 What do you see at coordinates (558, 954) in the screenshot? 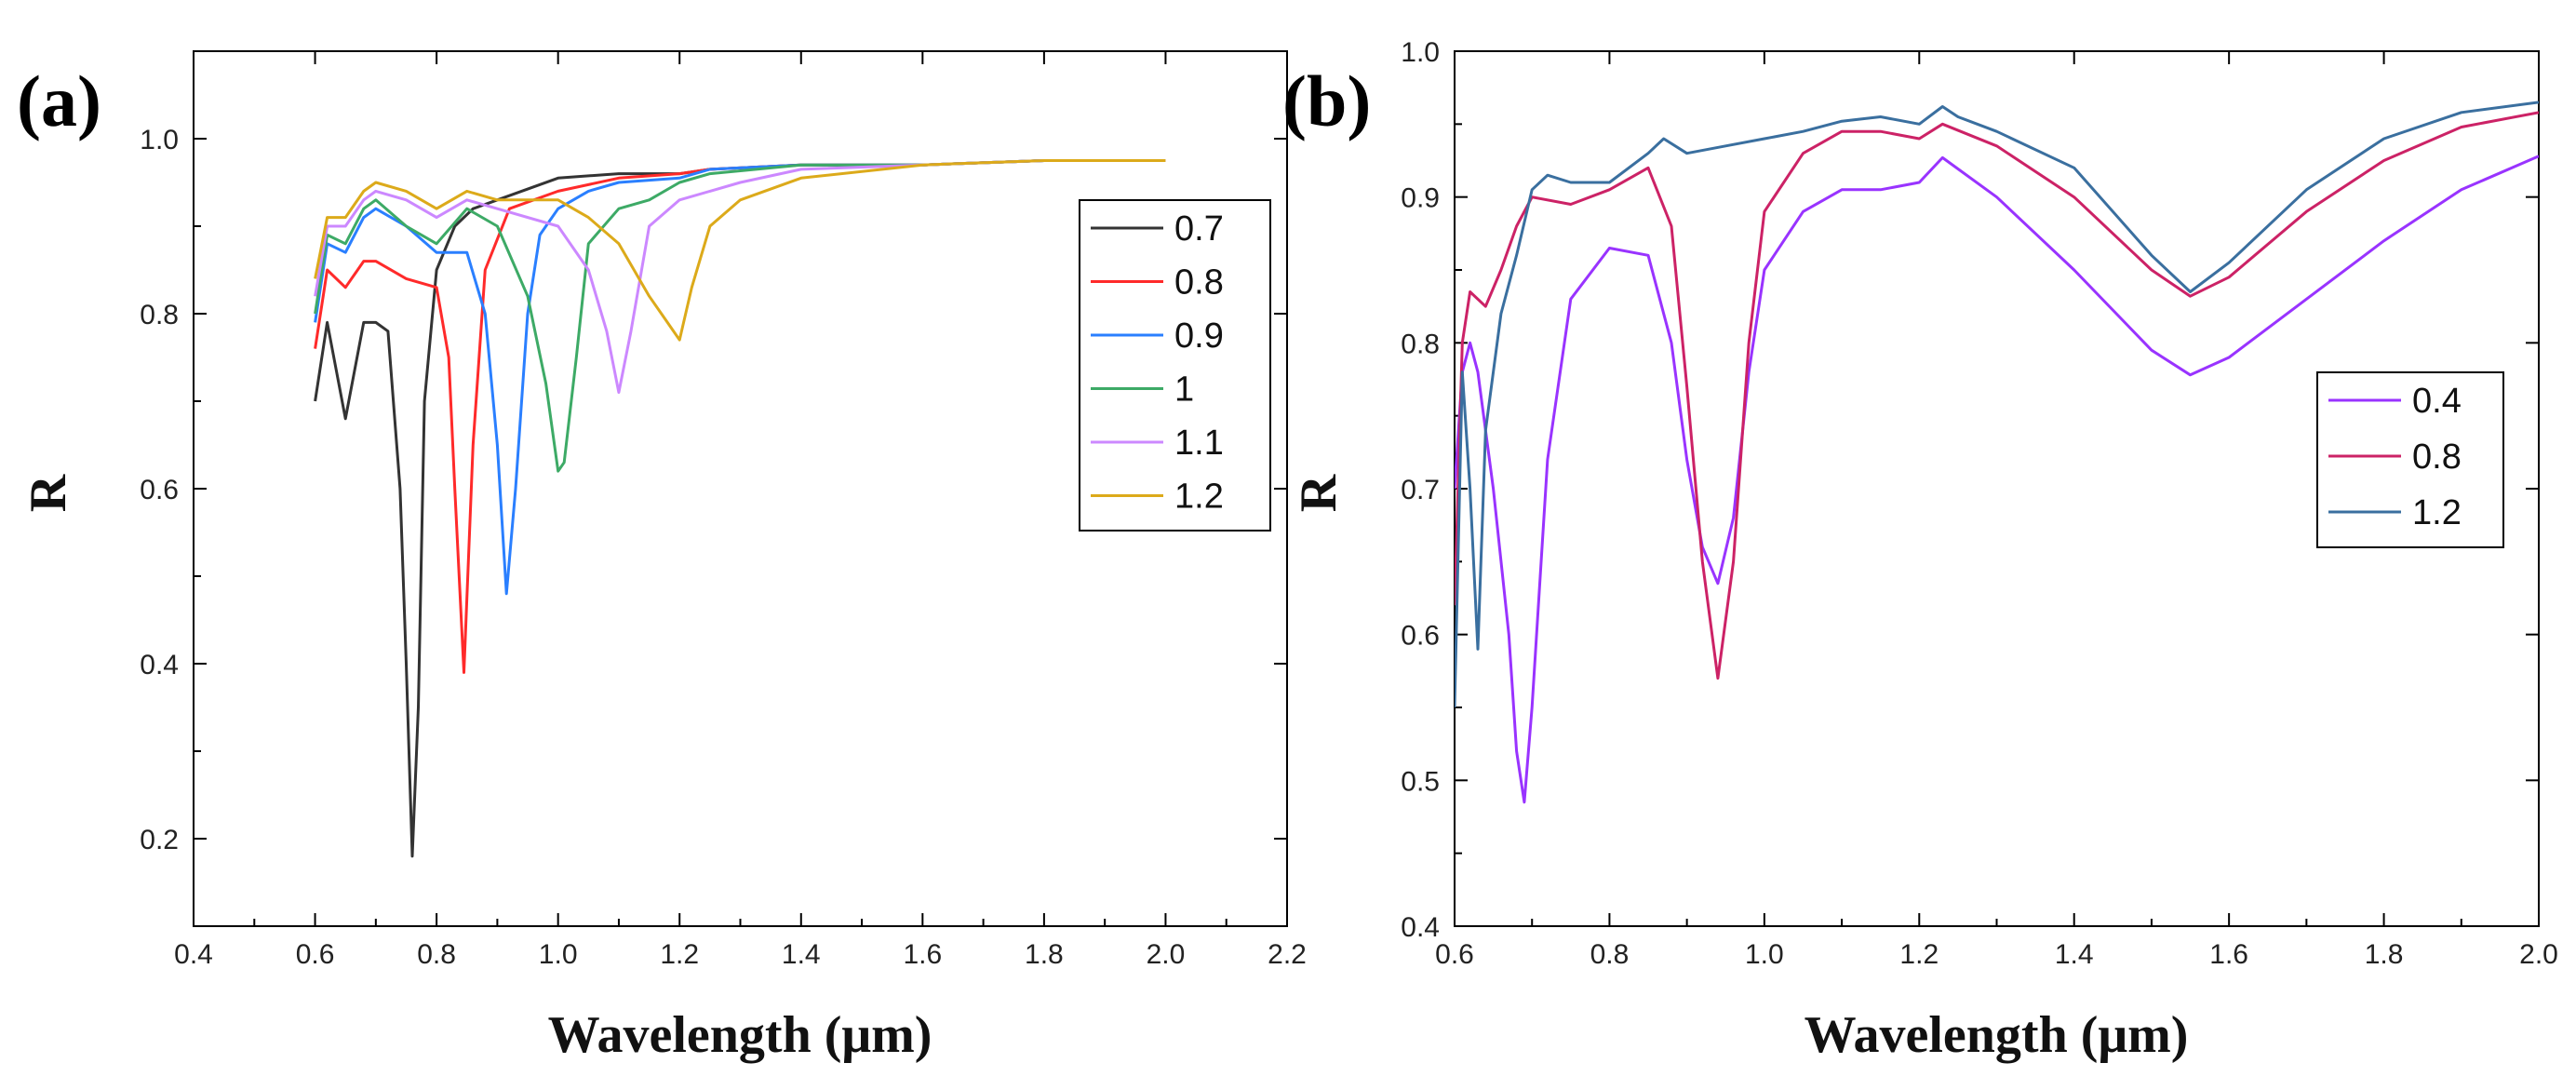
I see `panel-a-x-tick-label: 1.0` at bounding box center [558, 954].